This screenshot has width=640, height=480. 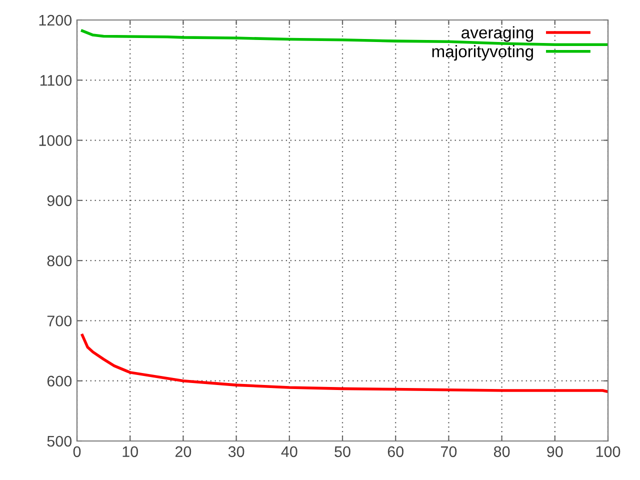 What do you see at coordinates (342, 452) in the screenshot?
I see `x-tick-label: 50` at bounding box center [342, 452].